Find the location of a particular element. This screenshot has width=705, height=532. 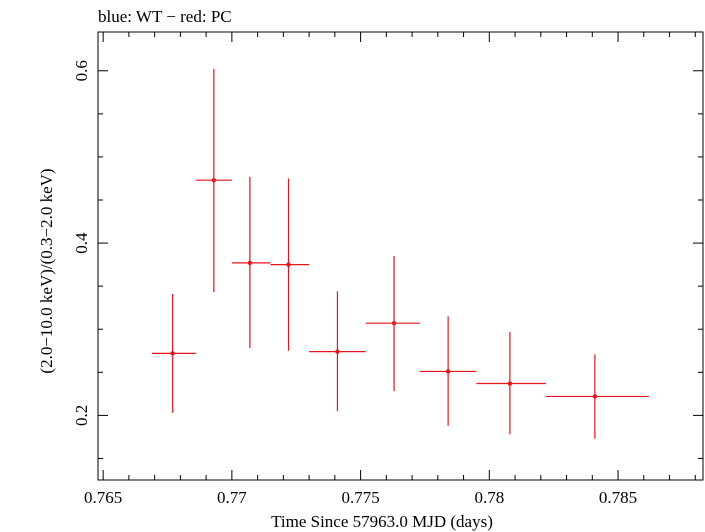

chart-title: blue: WT − red: PC is located at coordinates (165, 16).